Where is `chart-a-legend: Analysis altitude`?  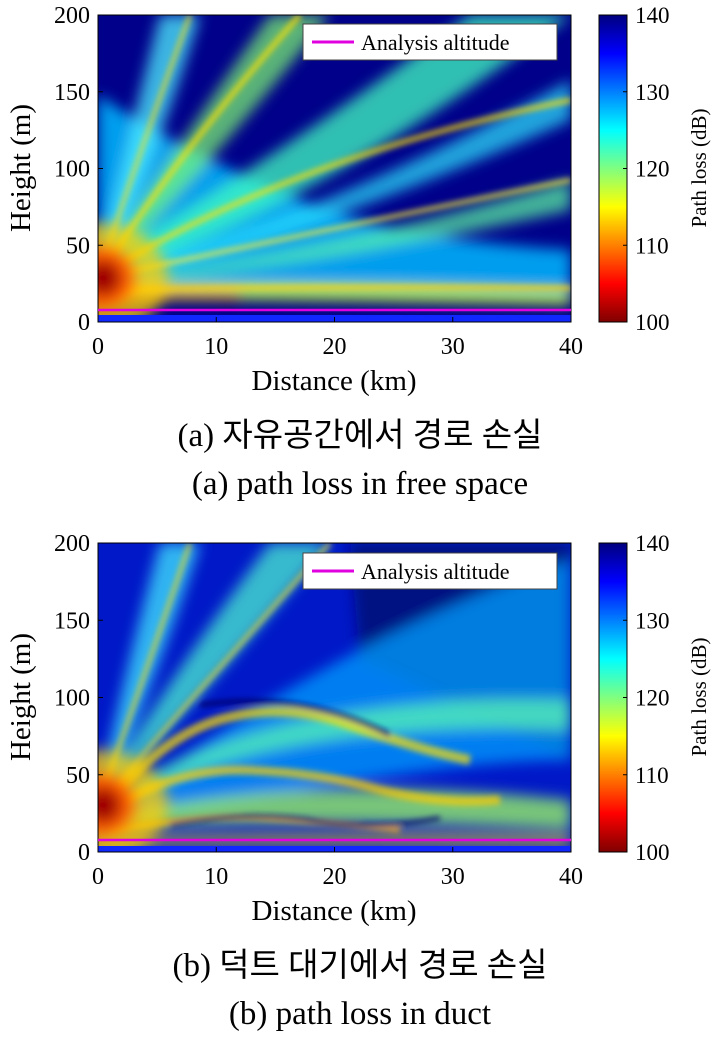 chart-a-legend: Analysis altitude is located at coordinates (430, 42).